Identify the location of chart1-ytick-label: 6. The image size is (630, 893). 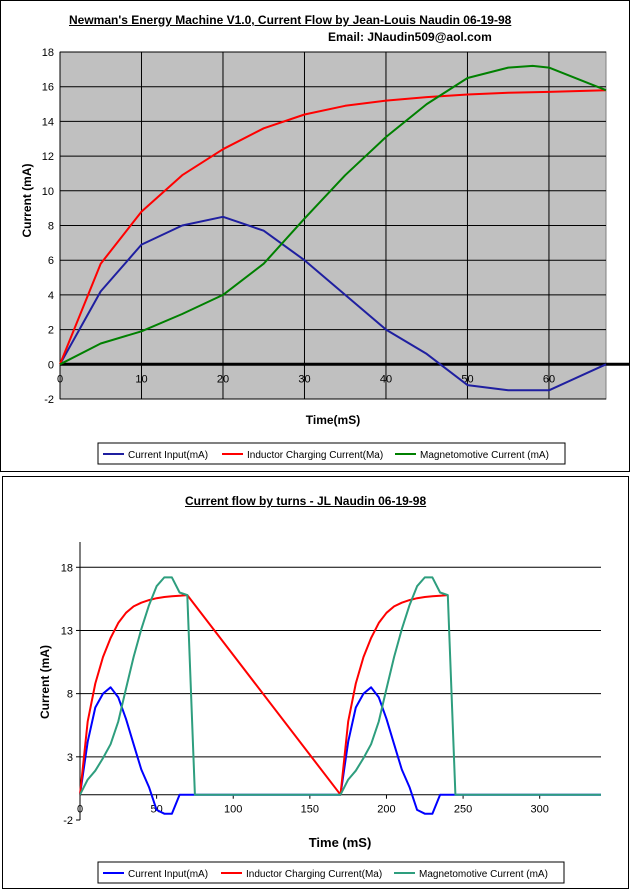
(51, 261).